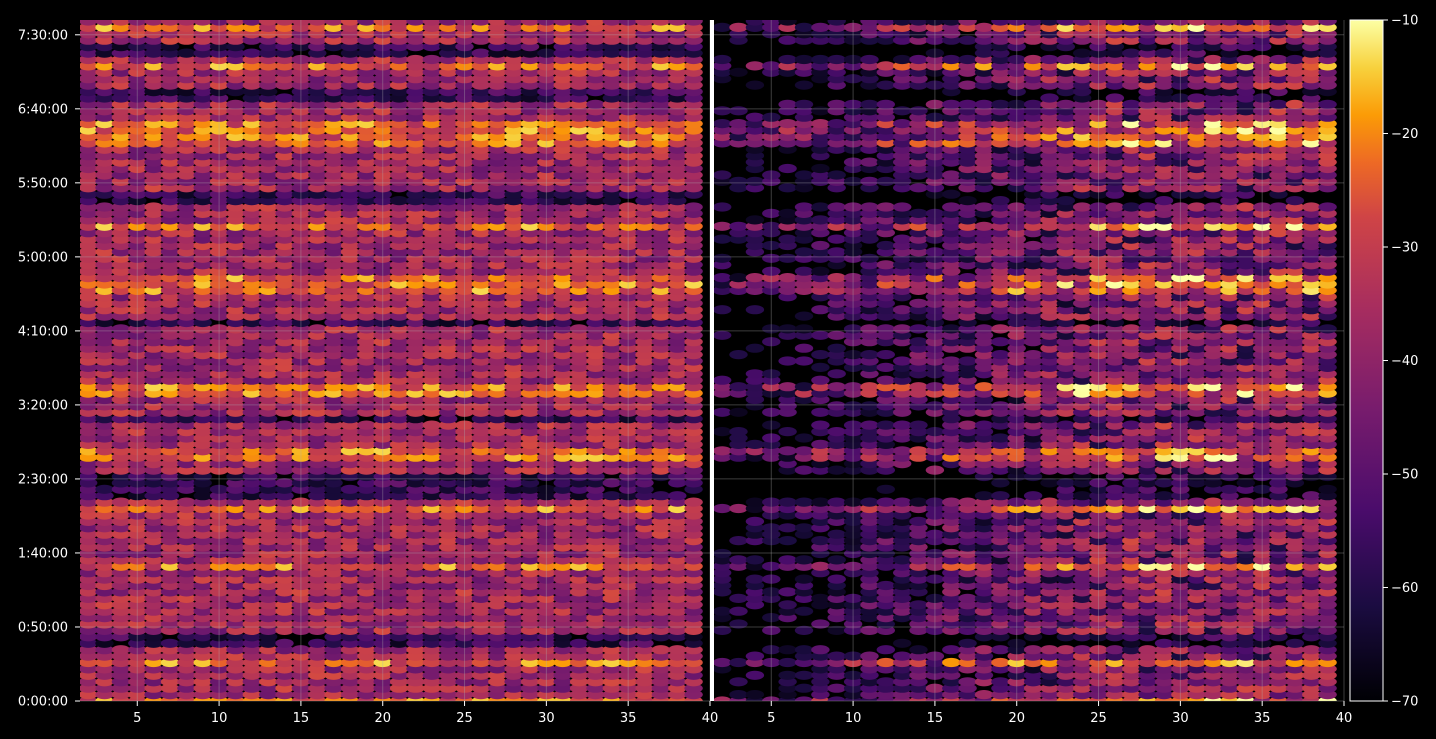 This screenshot has width=1436, height=739. I want to click on y-tick-label: 0:50:00, so click(43, 627).